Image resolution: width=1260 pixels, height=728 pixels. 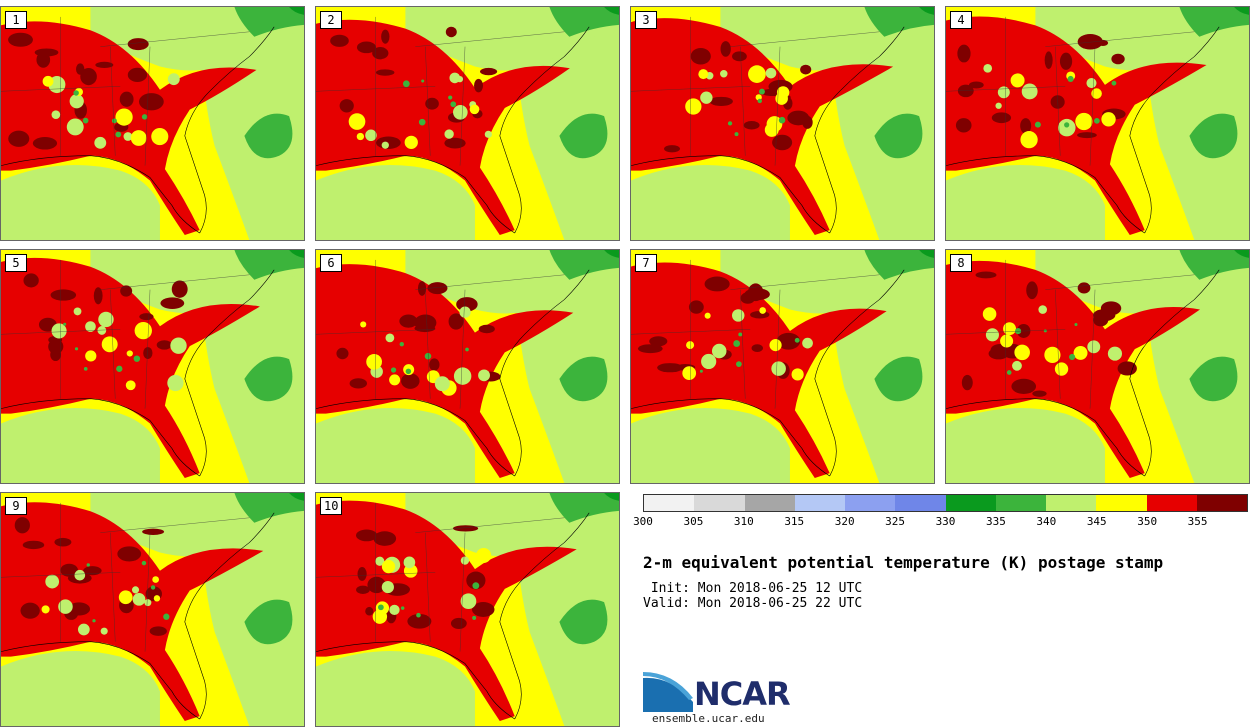 What do you see at coordinates (753, 588) in the screenshot?
I see `init-time: Init: Mon 2018-06-25 12 UTC` at bounding box center [753, 588].